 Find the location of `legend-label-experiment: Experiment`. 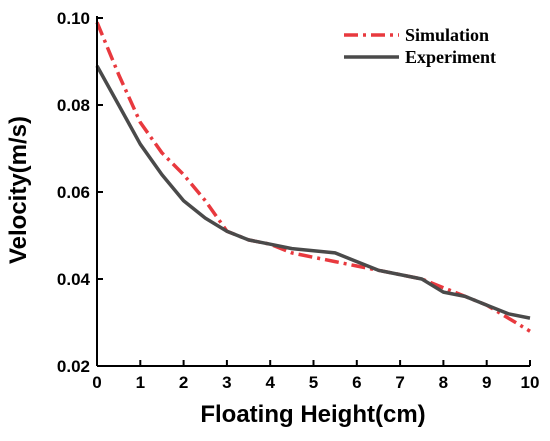

legend-label-experiment: Experiment is located at coordinates (450, 57).